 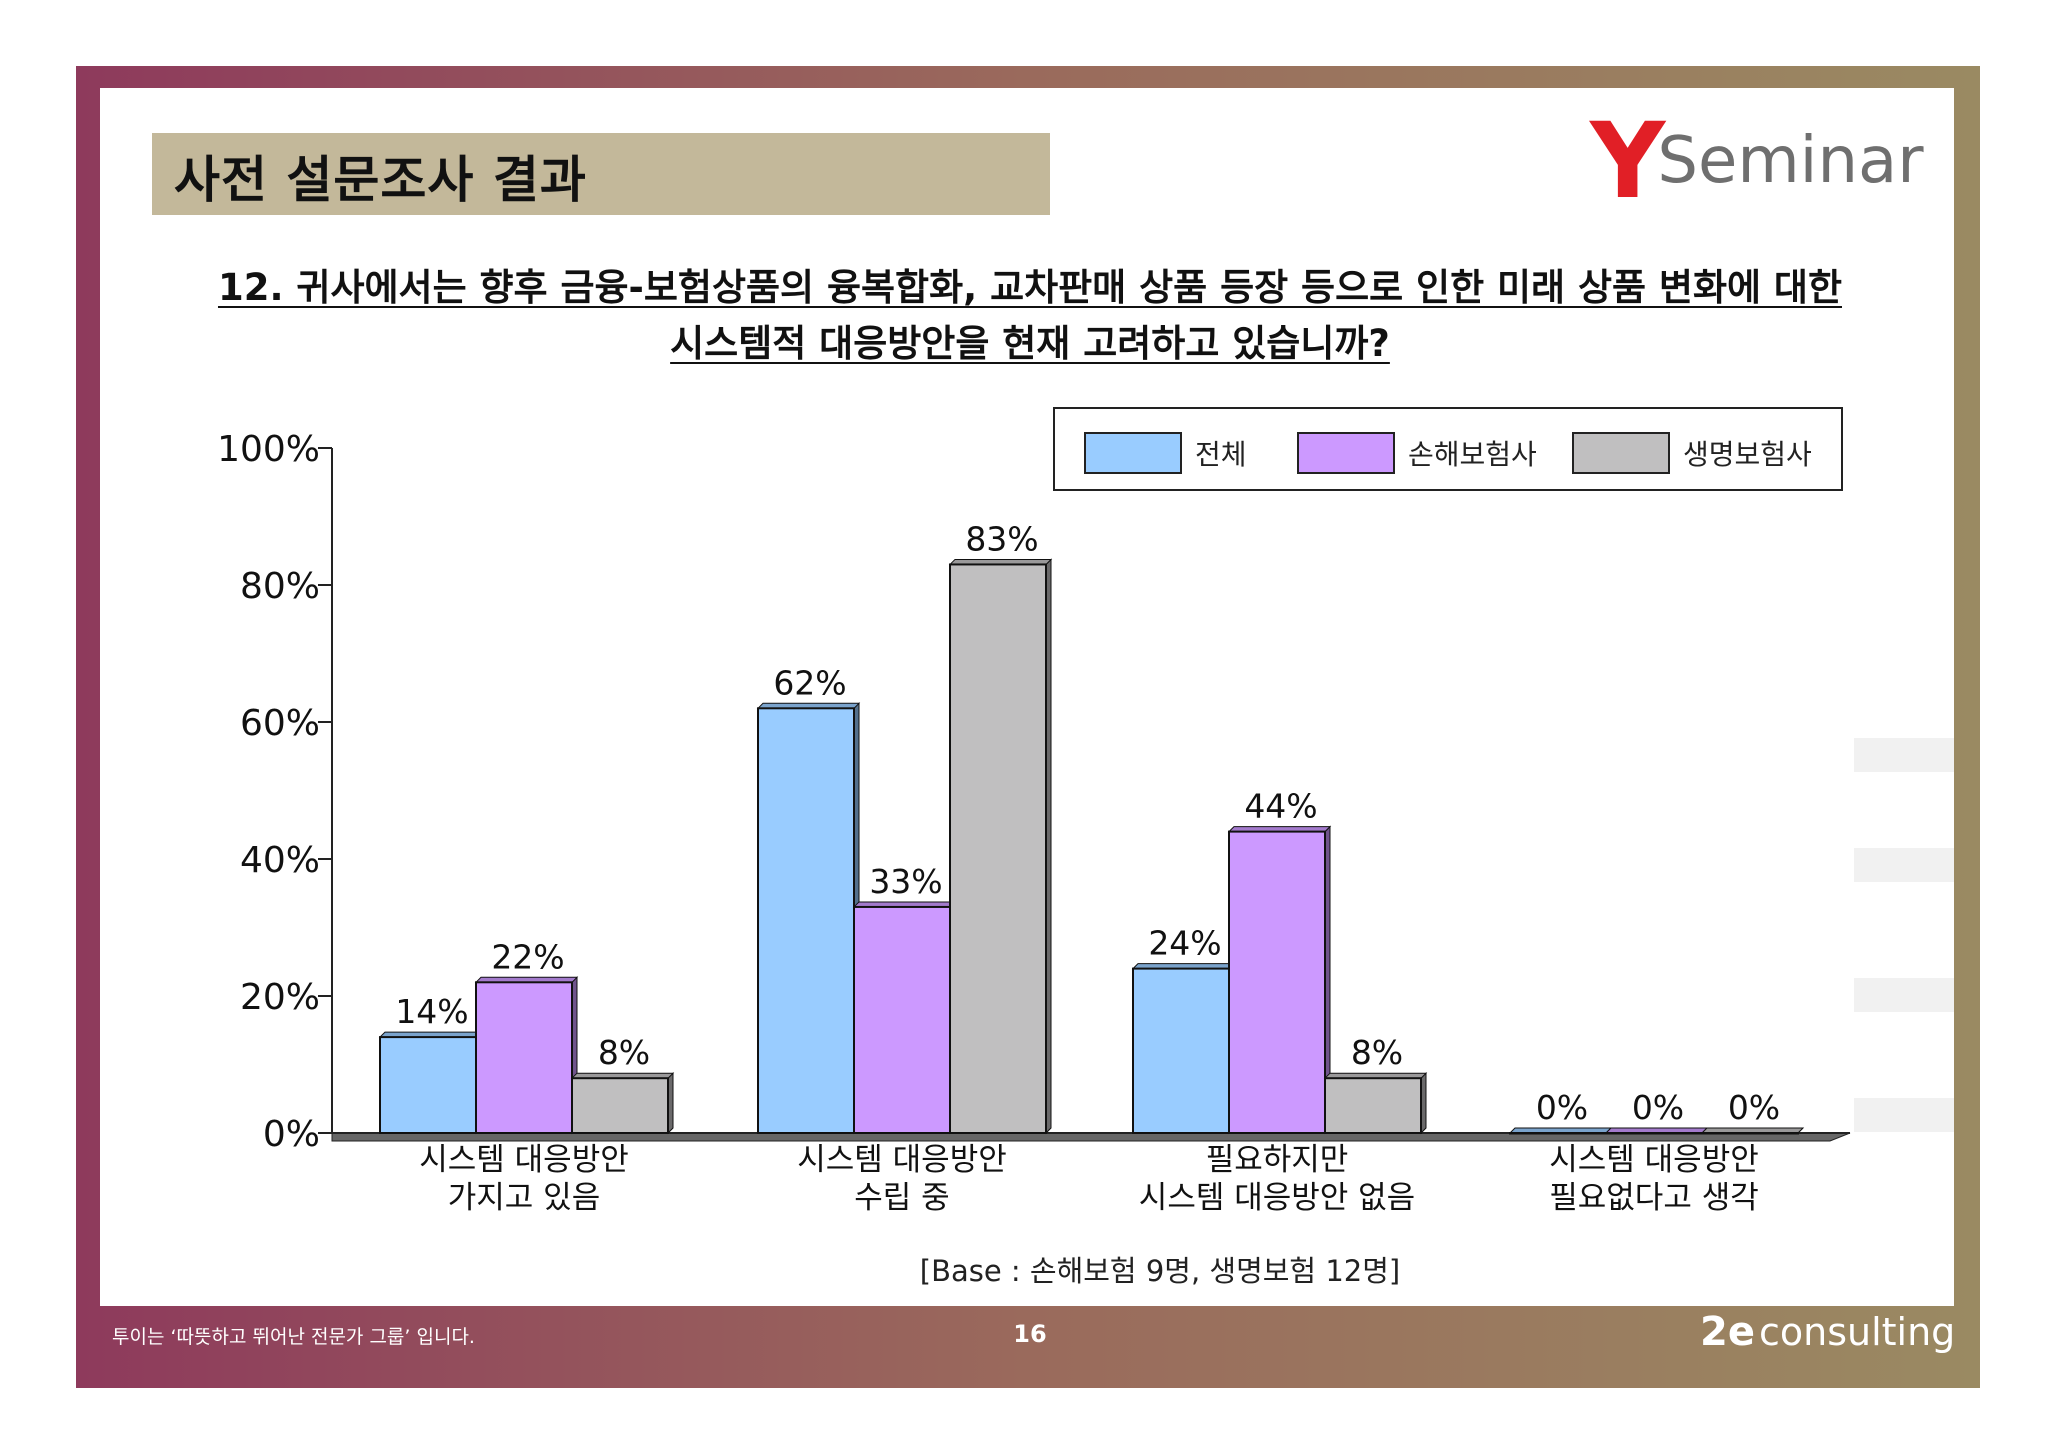 I want to click on consulting-logo: 2e consulting, so click(x=1827, y=1332).